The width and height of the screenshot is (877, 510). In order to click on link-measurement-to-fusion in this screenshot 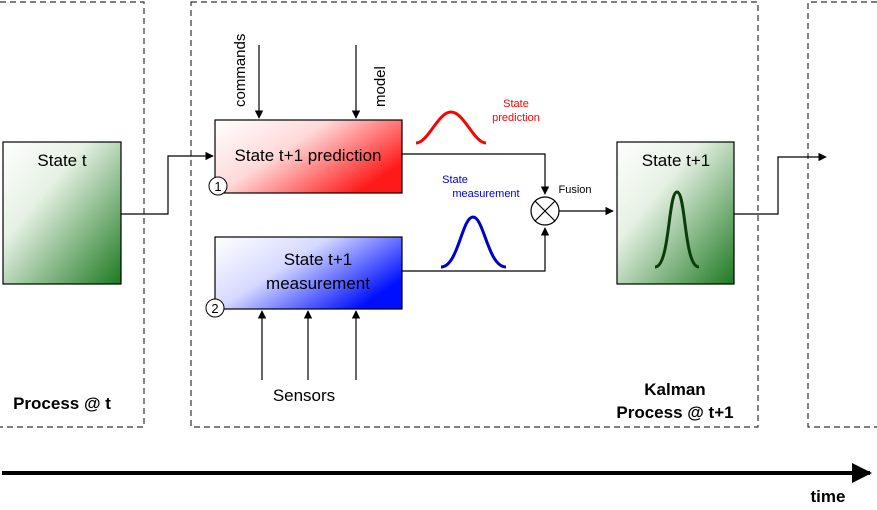, I will do `click(476, 249)`.